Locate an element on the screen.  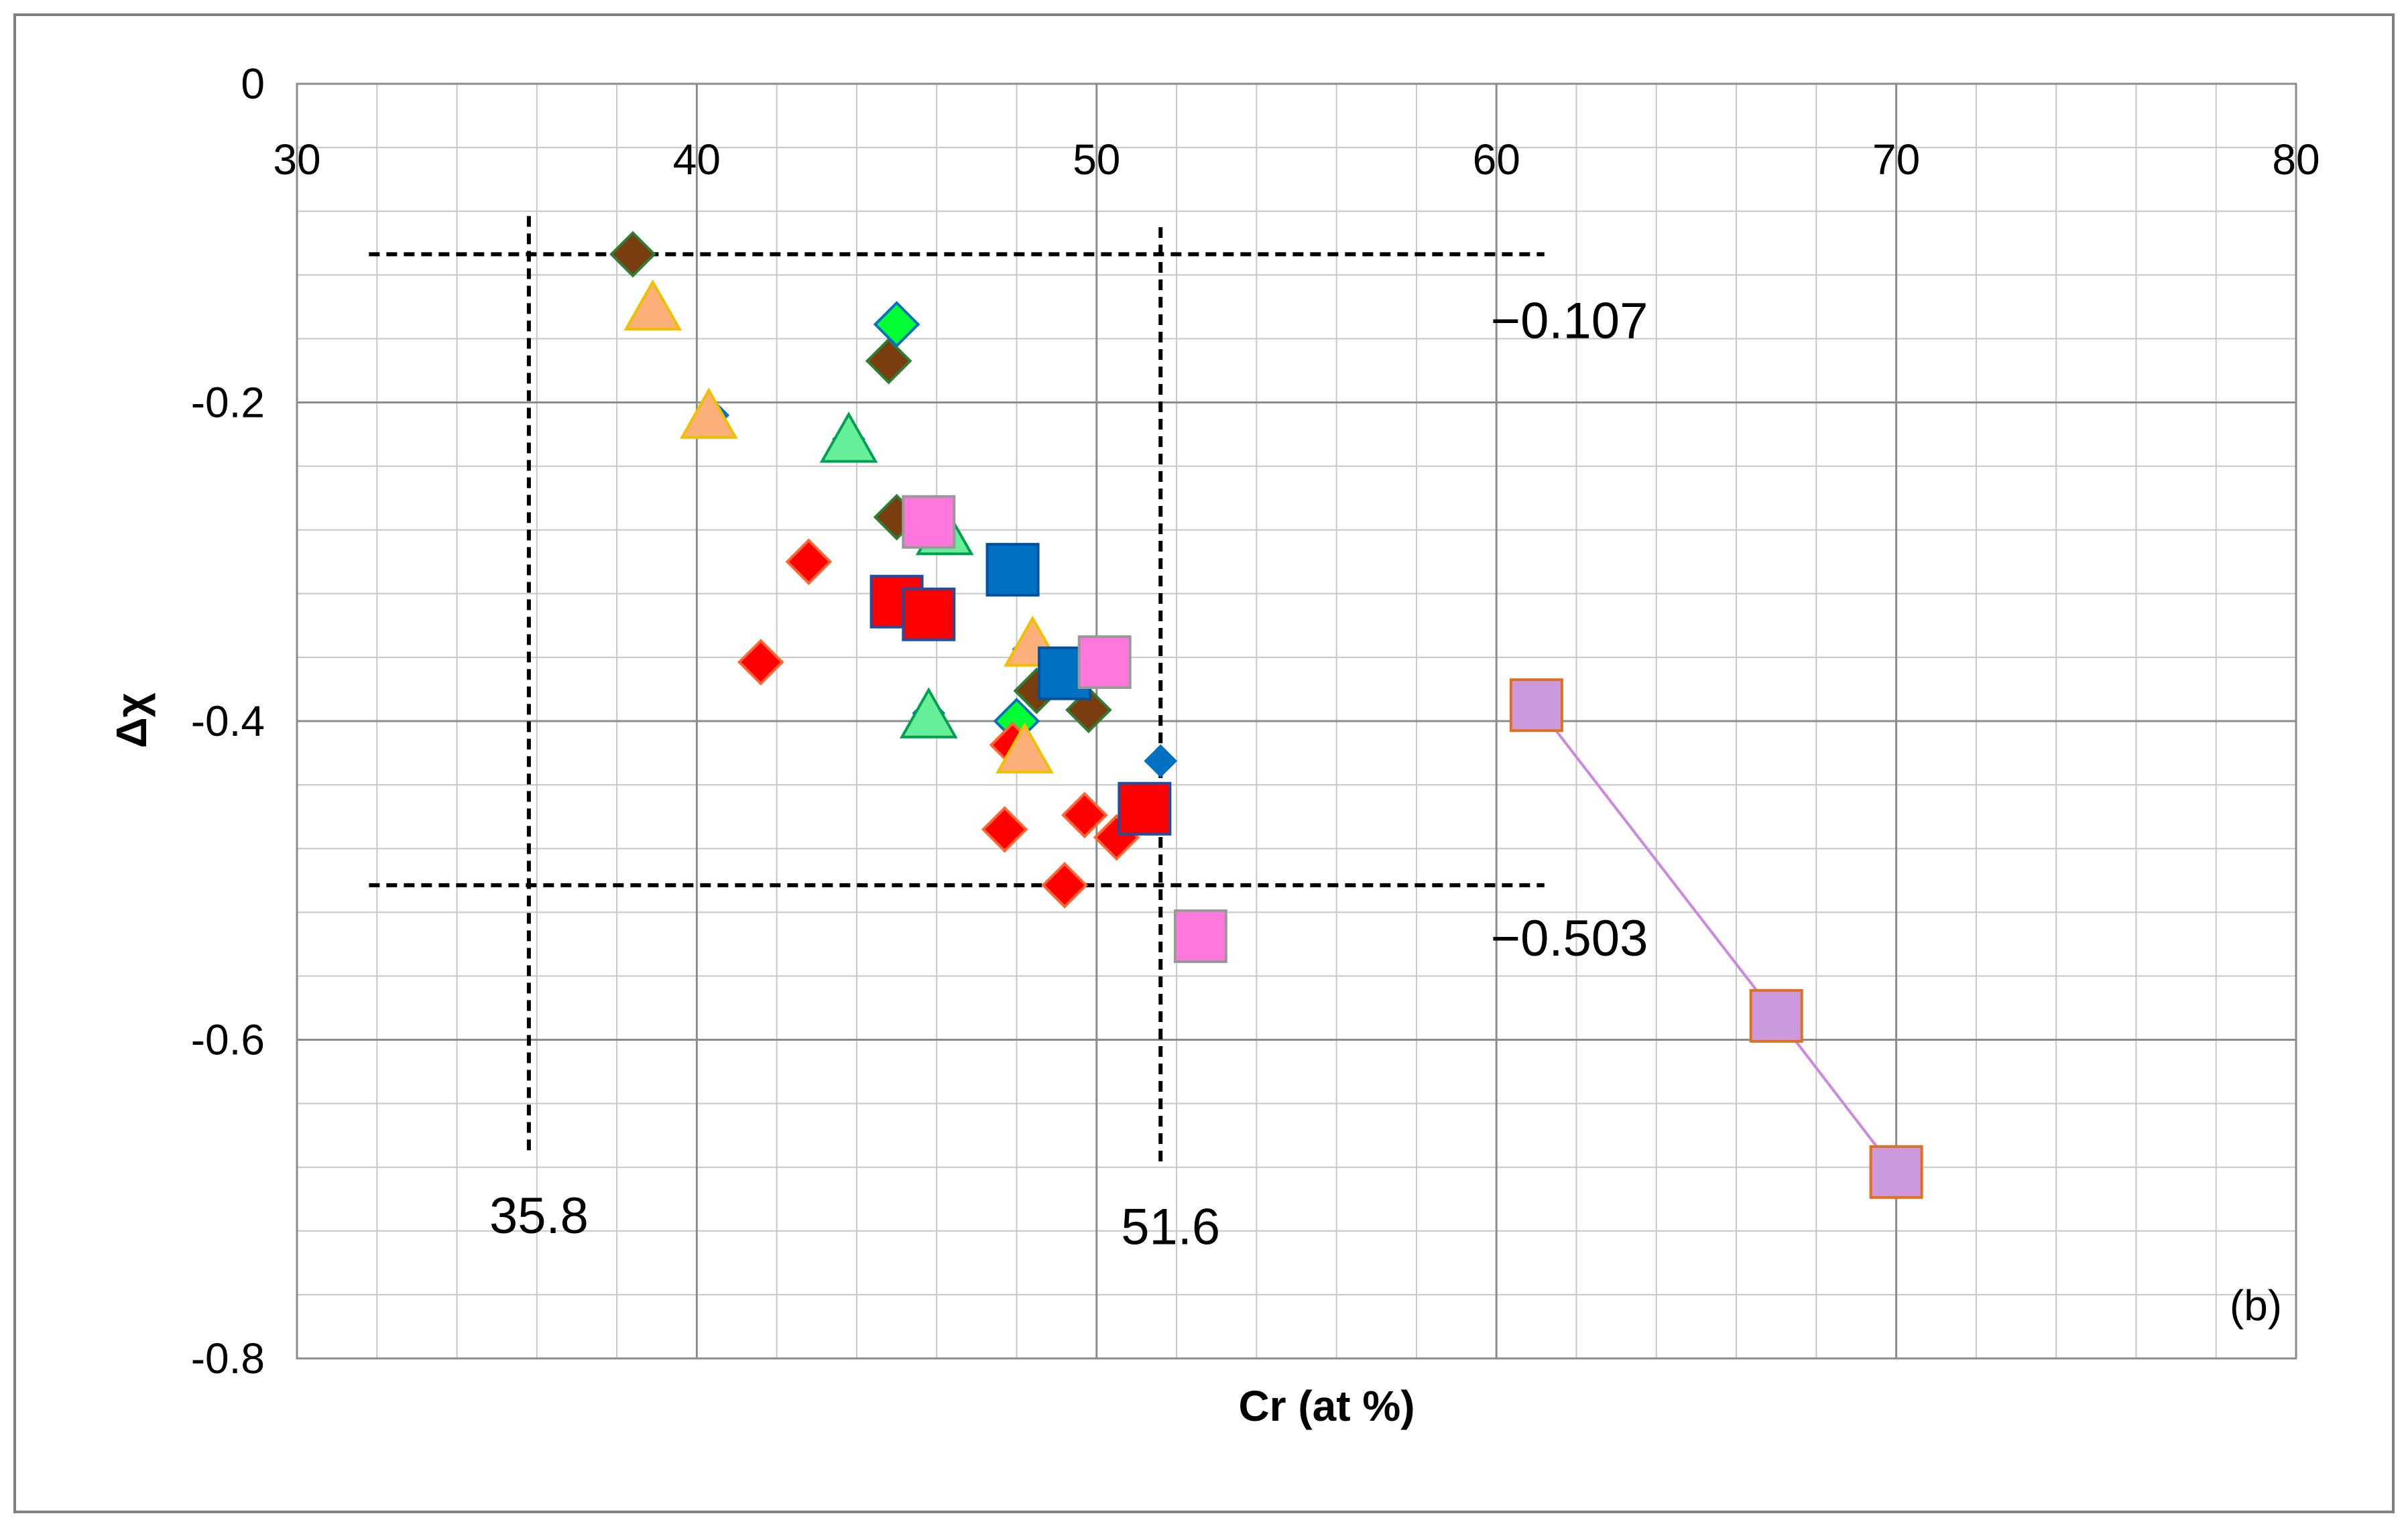
x-tick-label: 70 is located at coordinates (1896, 159).